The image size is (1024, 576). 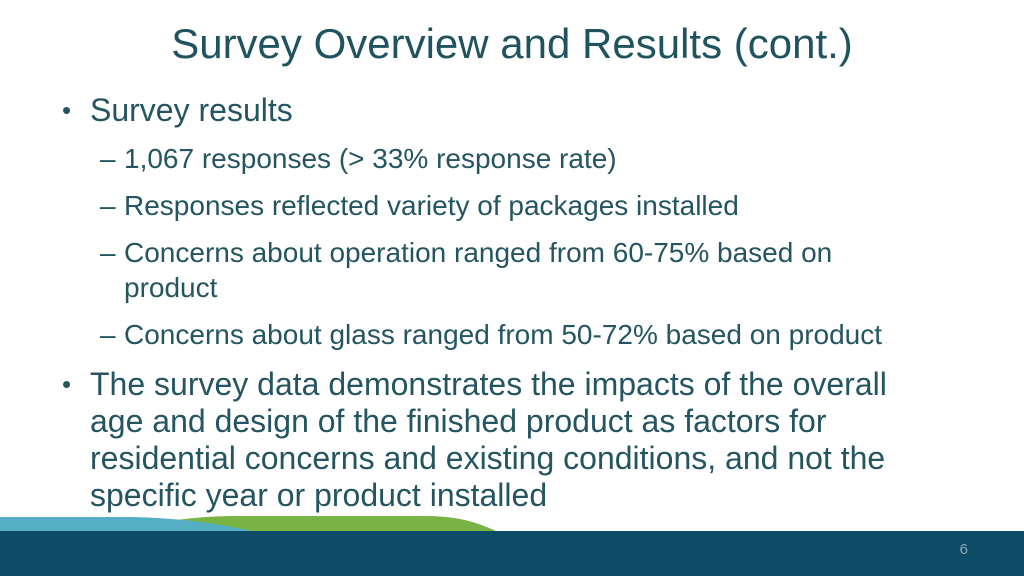 What do you see at coordinates (191, 110) in the screenshot?
I see `bullet-text: Survey results` at bounding box center [191, 110].